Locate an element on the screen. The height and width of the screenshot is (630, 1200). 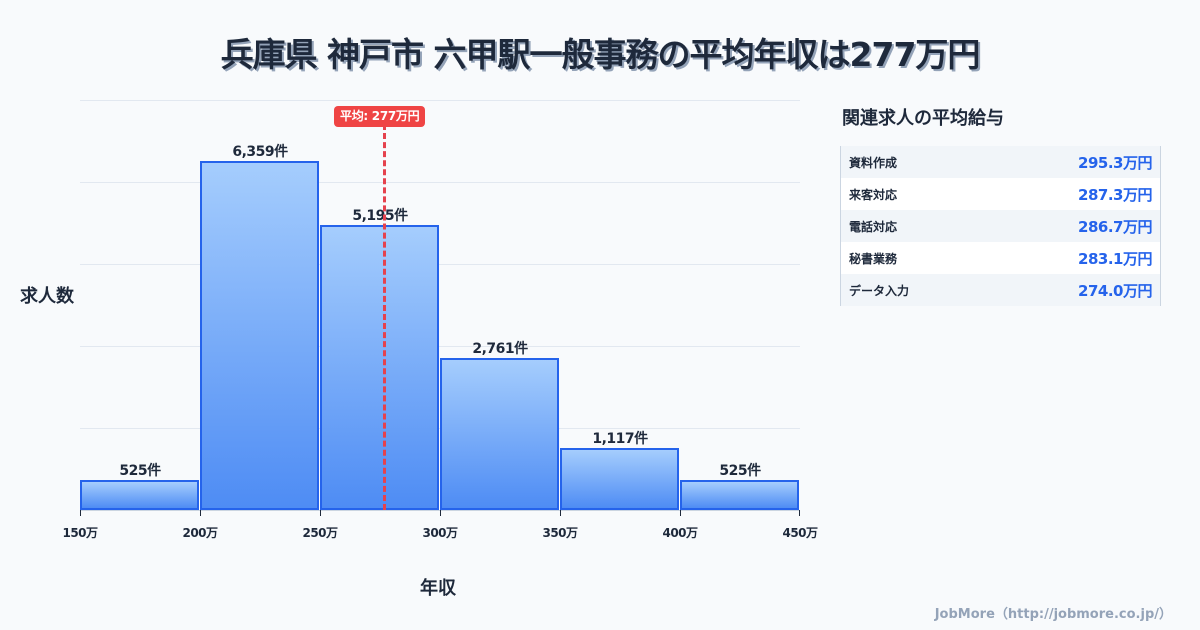
related-salary-row: データ入力 274.0万円 is located at coordinates (1000, 290).